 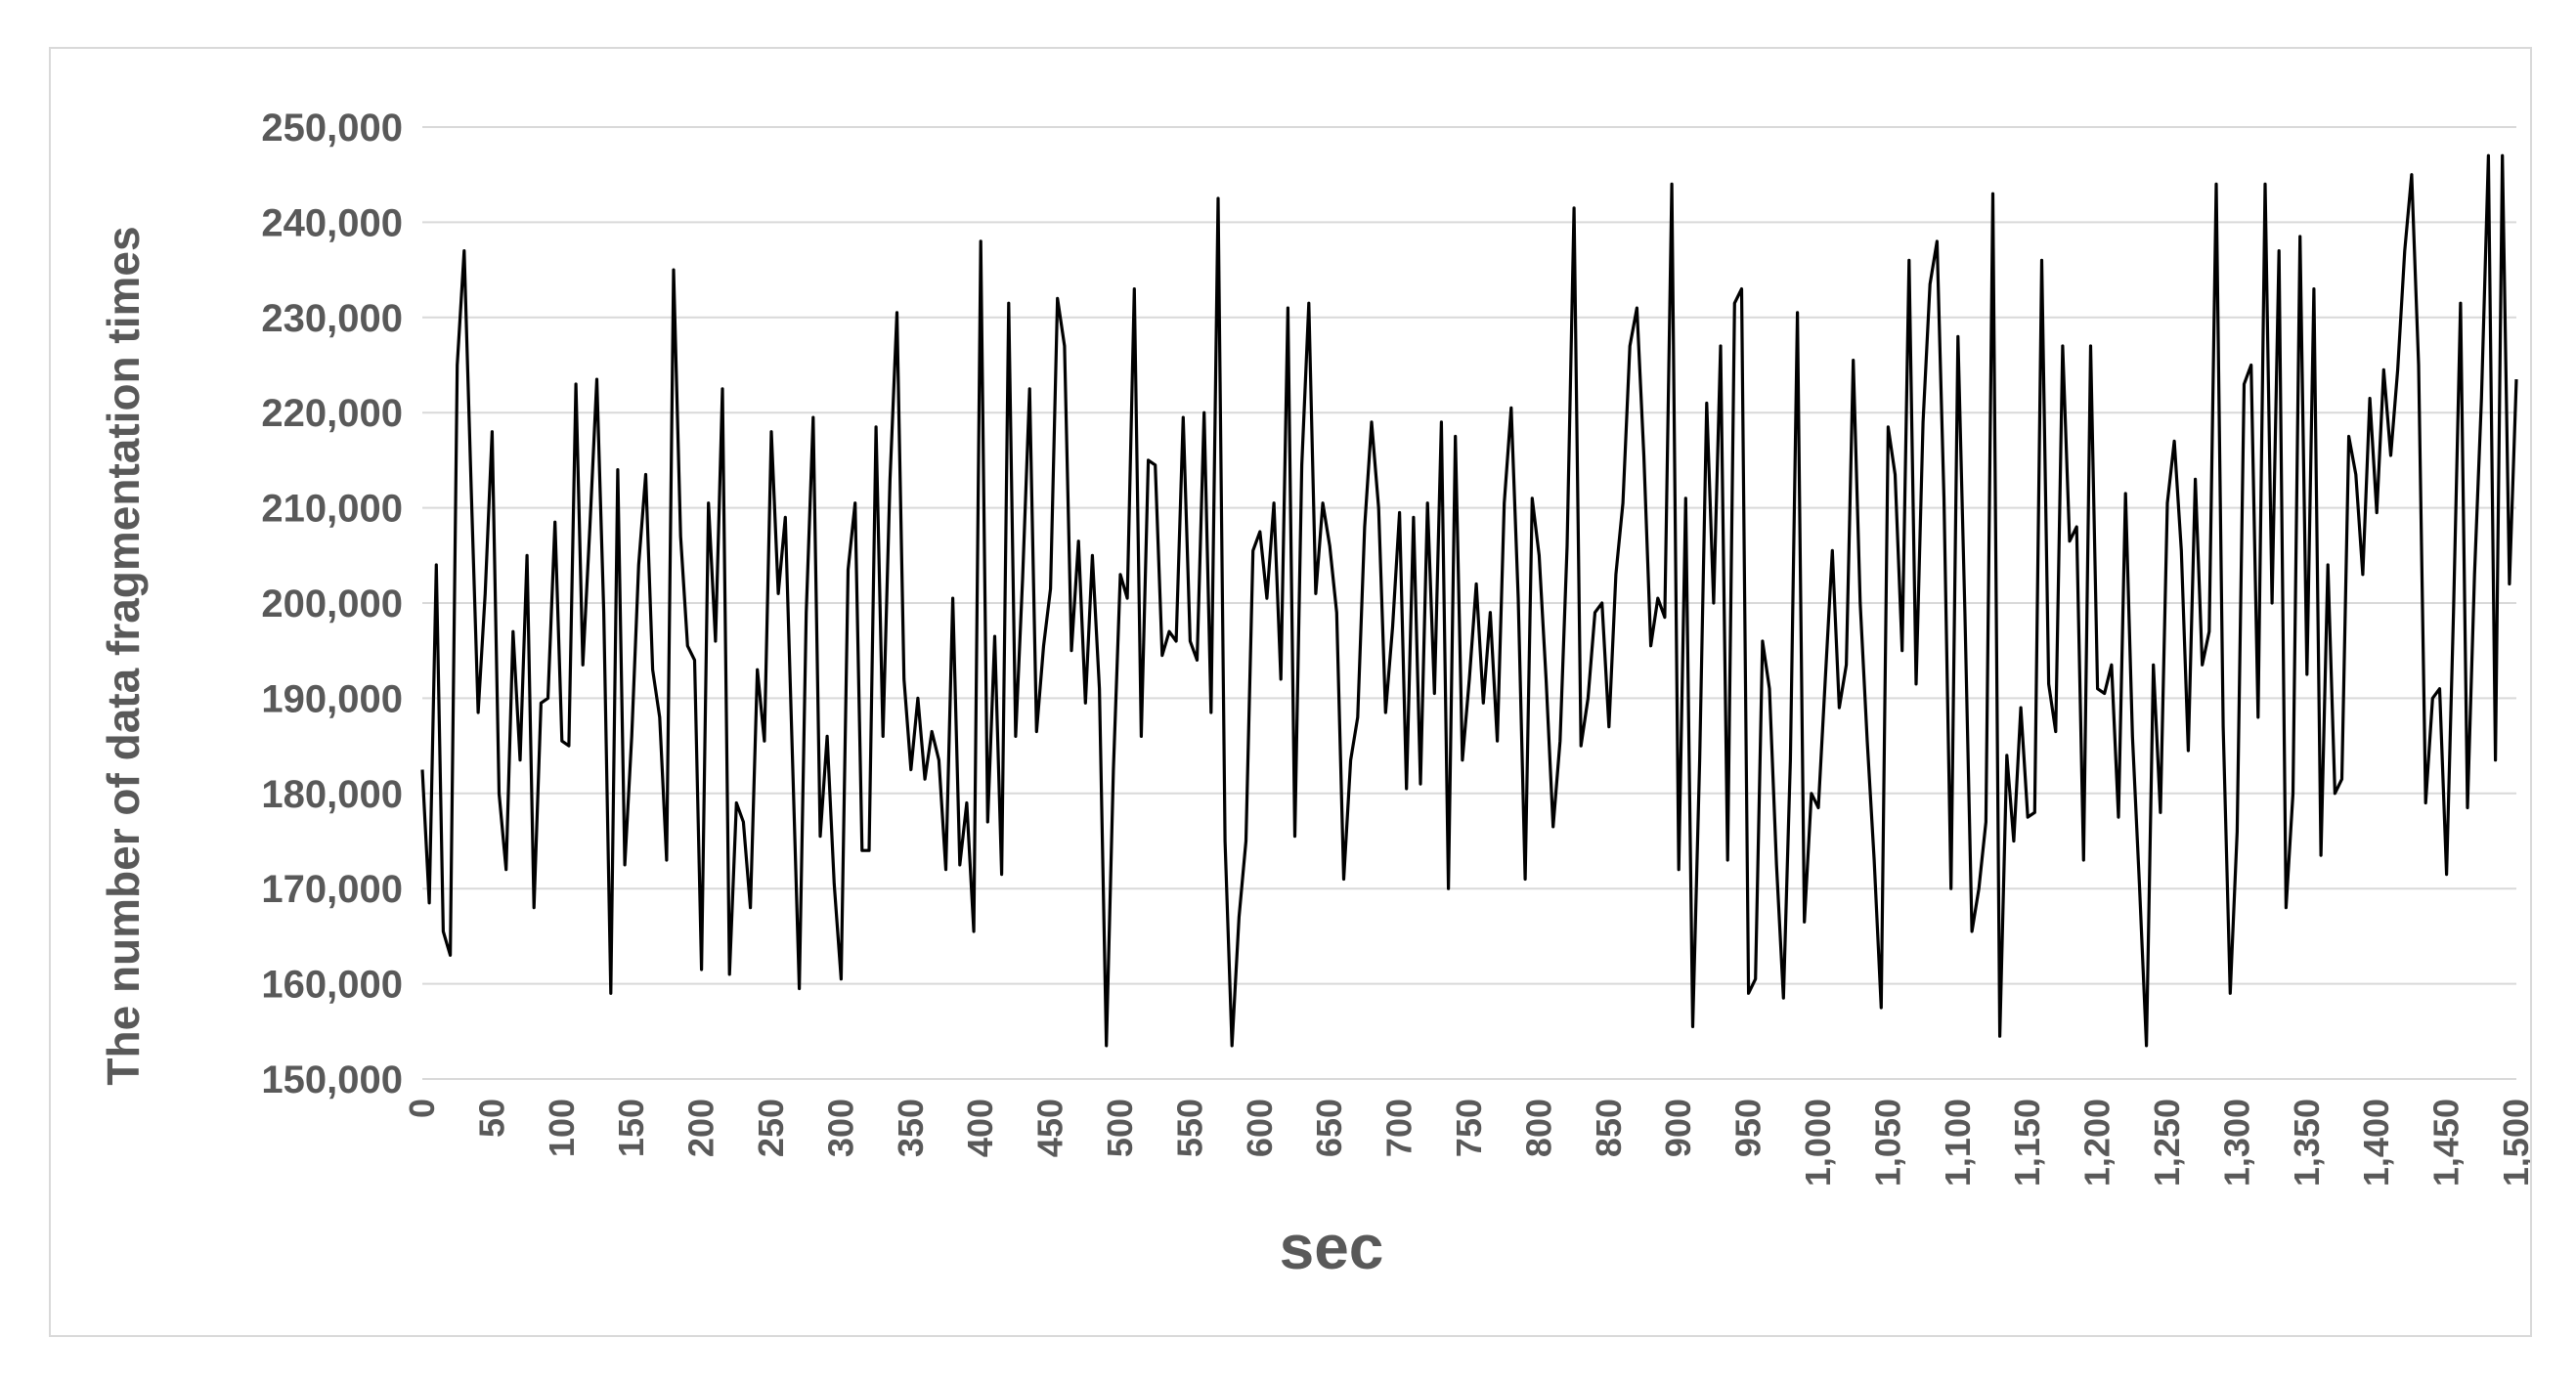 I want to click on y-tick-label: 190,000, so click(x=332, y=698).